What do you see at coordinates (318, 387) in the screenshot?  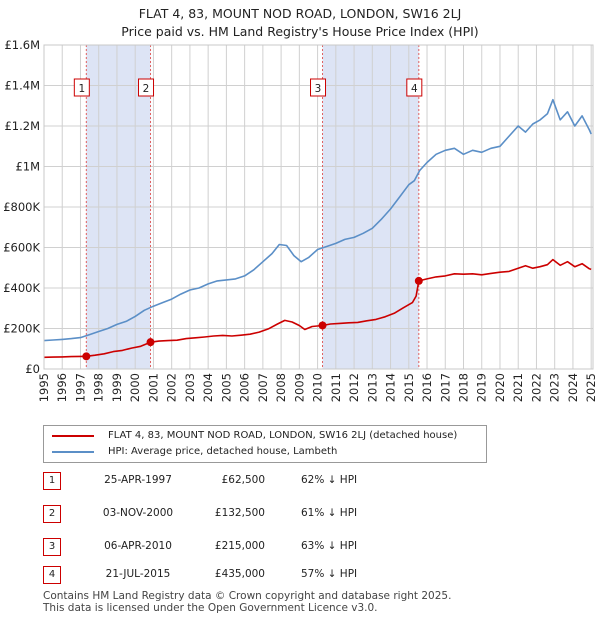 I see `x-tick-label: 2010` at bounding box center [318, 387].